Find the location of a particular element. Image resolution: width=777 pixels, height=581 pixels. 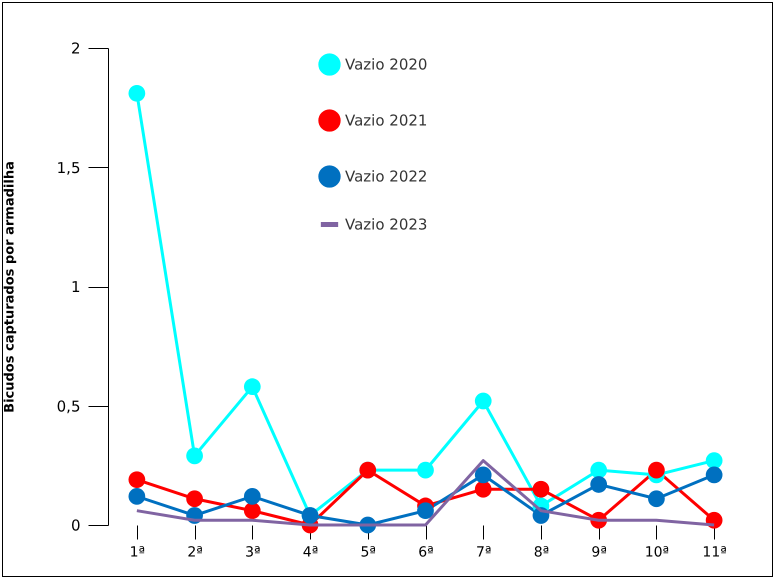

y-tick-label: 2 is located at coordinates (75, 49).